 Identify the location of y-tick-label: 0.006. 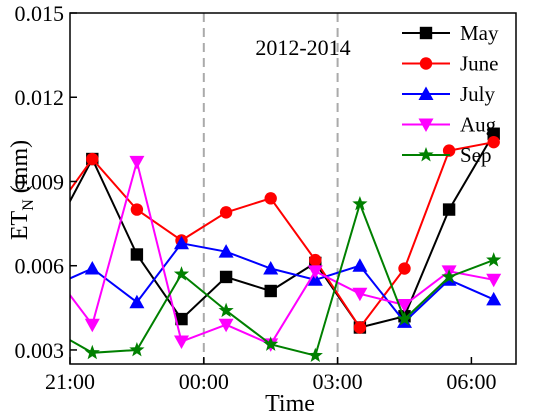
(40, 266).